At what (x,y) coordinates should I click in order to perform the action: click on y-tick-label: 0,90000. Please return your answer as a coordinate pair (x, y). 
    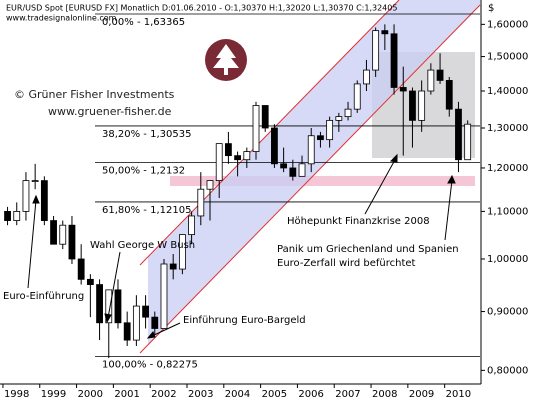
    Looking at the image, I should click on (507, 312).